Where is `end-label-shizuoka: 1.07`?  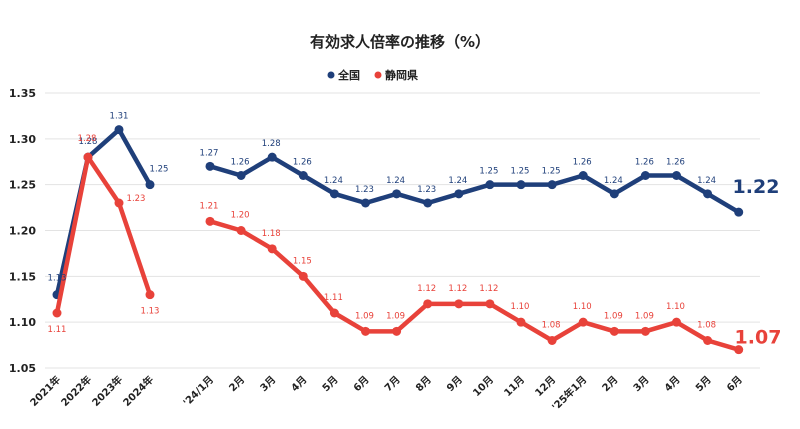 end-label-shizuoka: 1.07 is located at coordinates (758, 338).